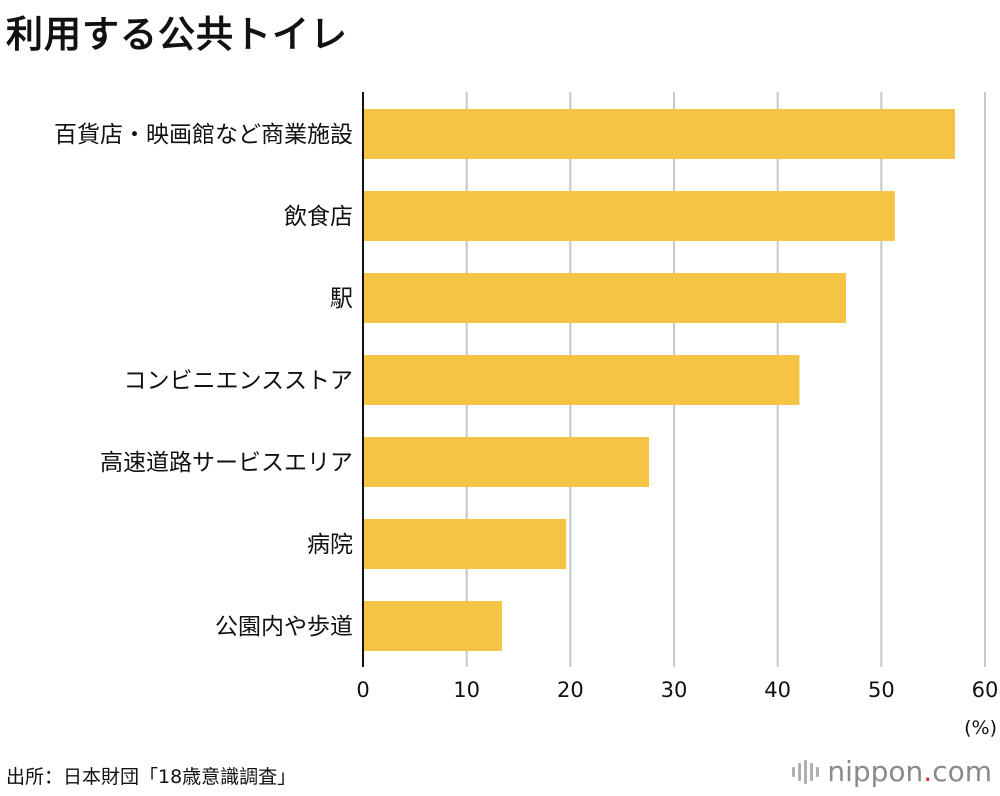 Image resolution: width=1000 pixels, height=796 pixels. What do you see at coordinates (985, 690) in the screenshot?
I see `x-tick-label: 60` at bounding box center [985, 690].